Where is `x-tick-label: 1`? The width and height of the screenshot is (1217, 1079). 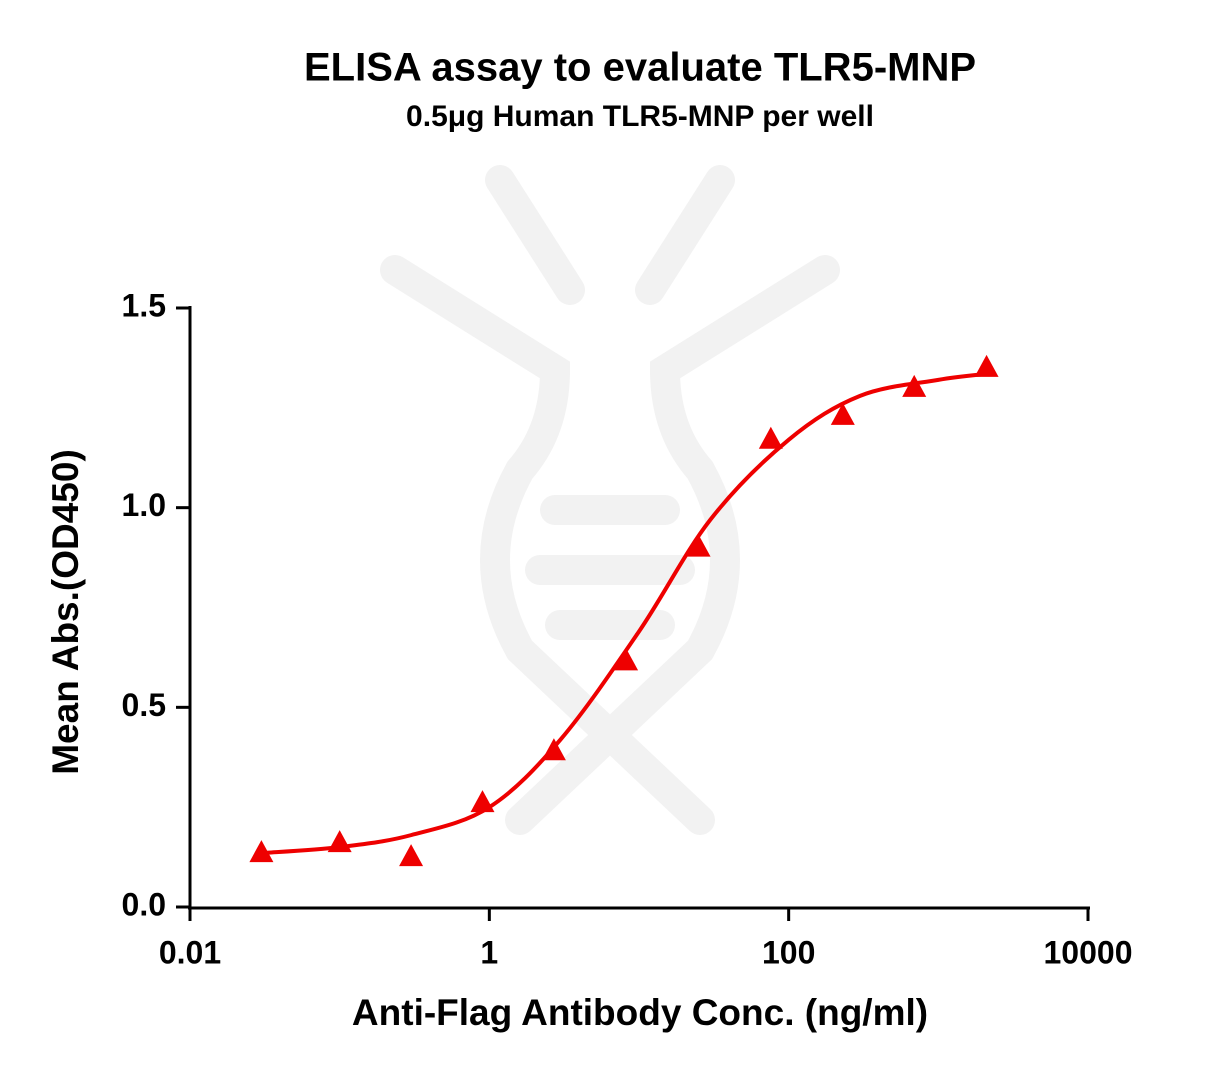
x-tick-label: 1 is located at coordinates (489, 952).